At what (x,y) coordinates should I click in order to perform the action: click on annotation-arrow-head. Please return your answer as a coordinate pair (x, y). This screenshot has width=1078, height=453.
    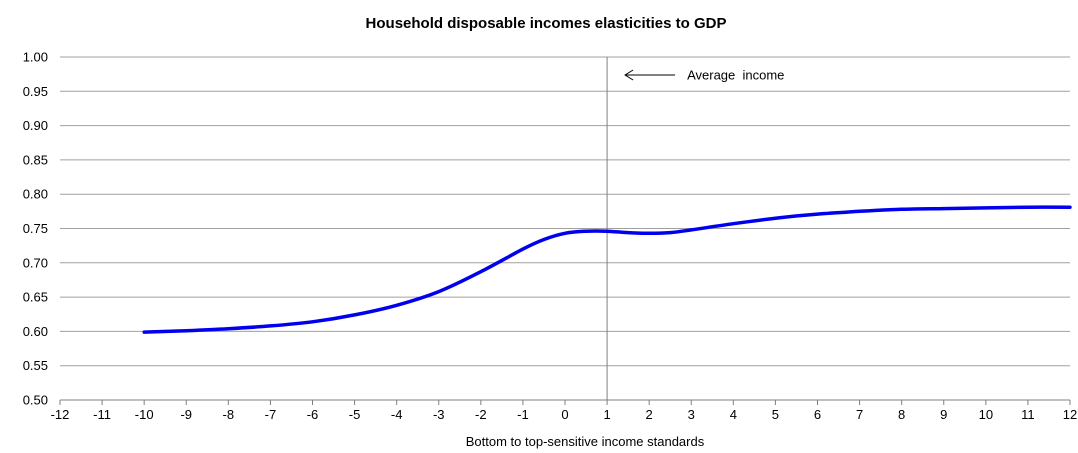
    Looking at the image, I should click on (629, 75).